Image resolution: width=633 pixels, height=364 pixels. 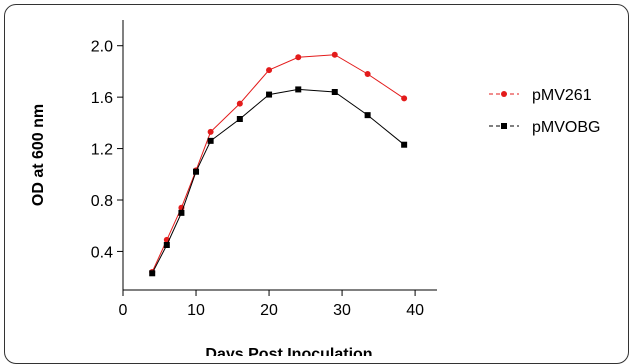 What do you see at coordinates (102, 201) in the screenshot?
I see `y-tick-label: 0.8` at bounding box center [102, 201].